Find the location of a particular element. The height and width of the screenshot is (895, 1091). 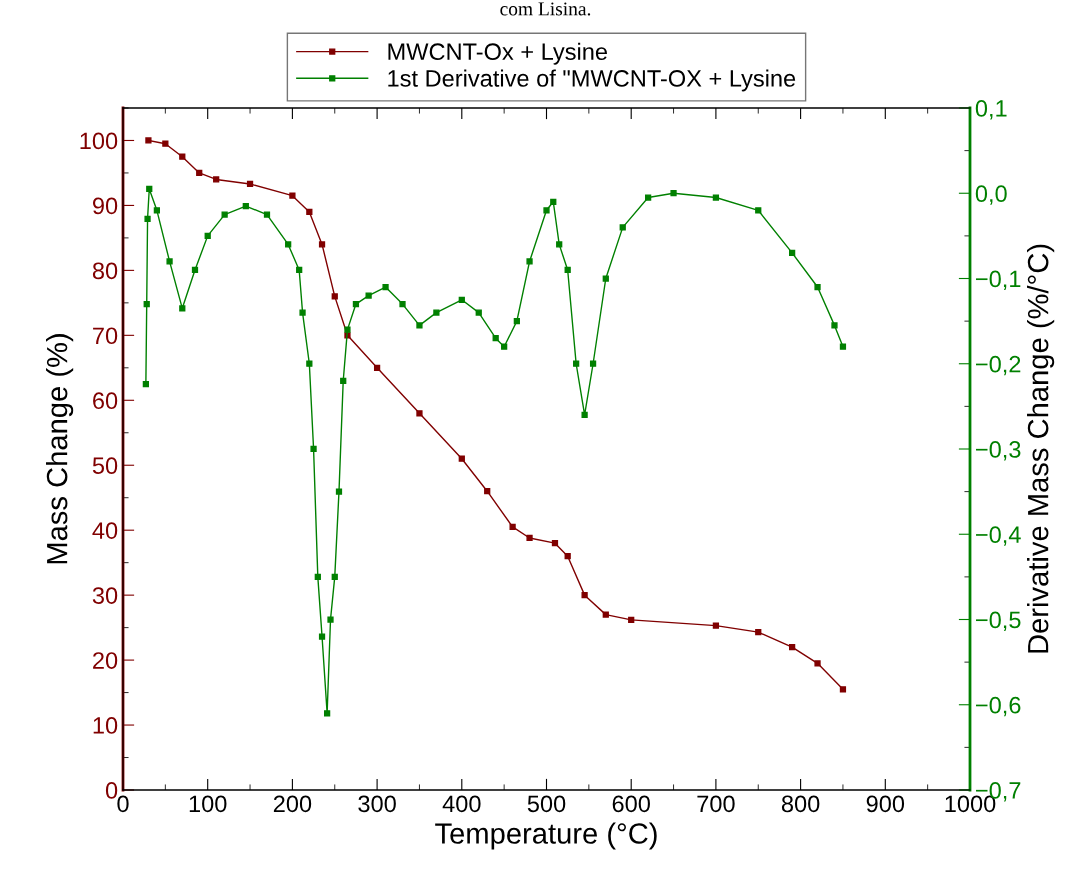

y2-tick-label: −0,5 is located at coordinates (998, 621).